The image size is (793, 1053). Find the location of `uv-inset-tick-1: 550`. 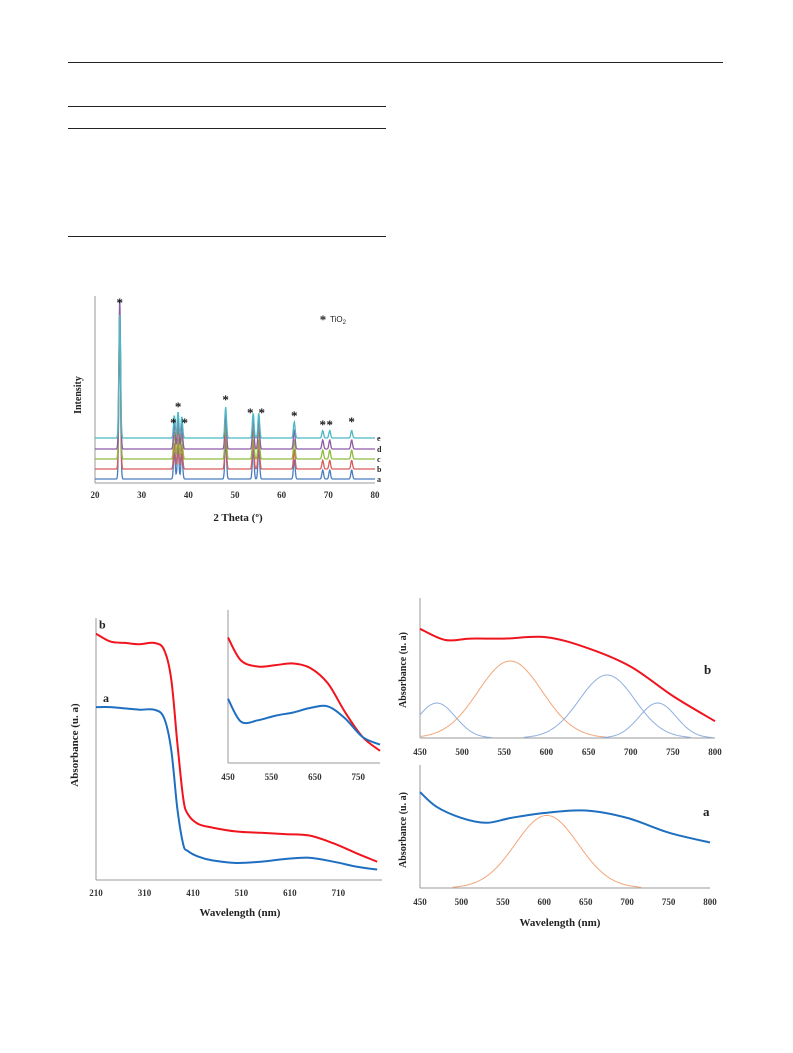

uv-inset-tick-1: 550 is located at coordinates (272, 777).